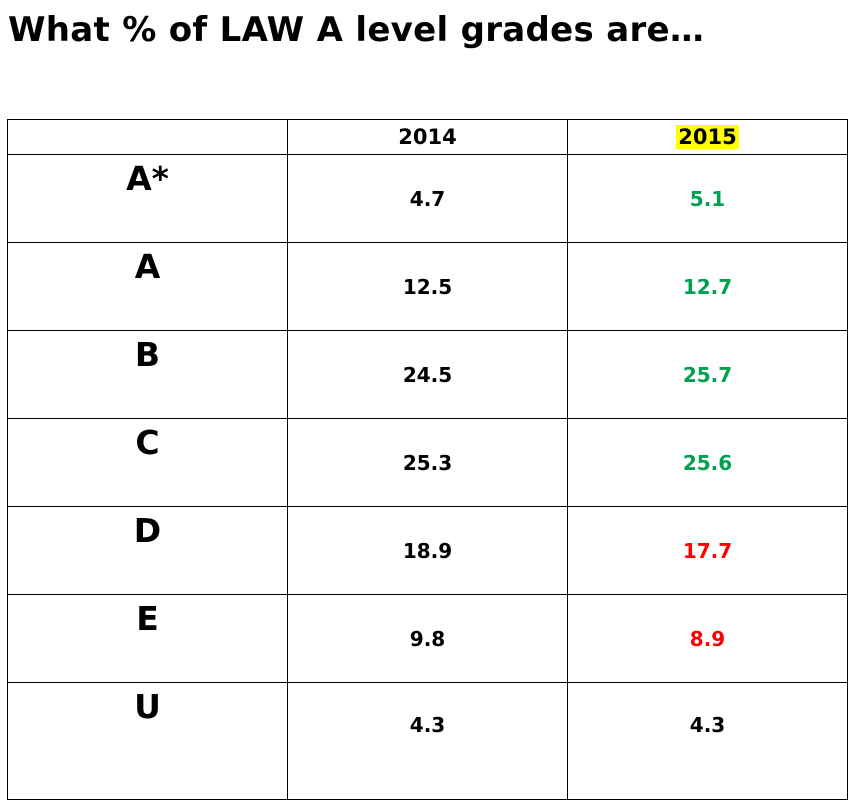 The width and height of the screenshot is (857, 807). I want to click on value-2014: 4.3, so click(427, 741).